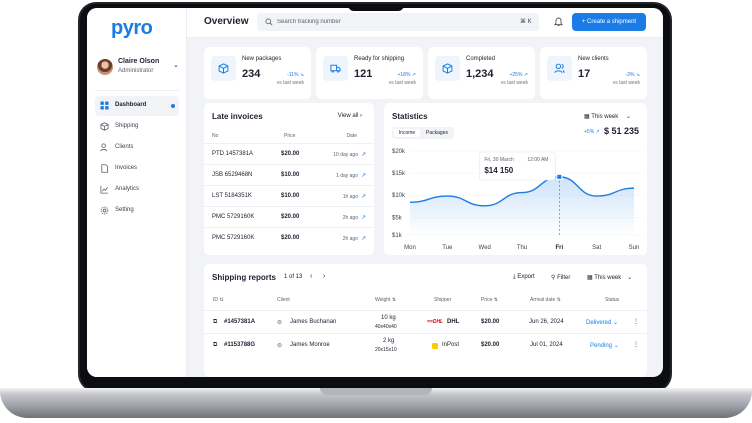 This screenshot has height=423, width=752. What do you see at coordinates (137, 211) in the screenshot?
I see `sidebar-item-setting: Setting` at bounding box center [137, 211].